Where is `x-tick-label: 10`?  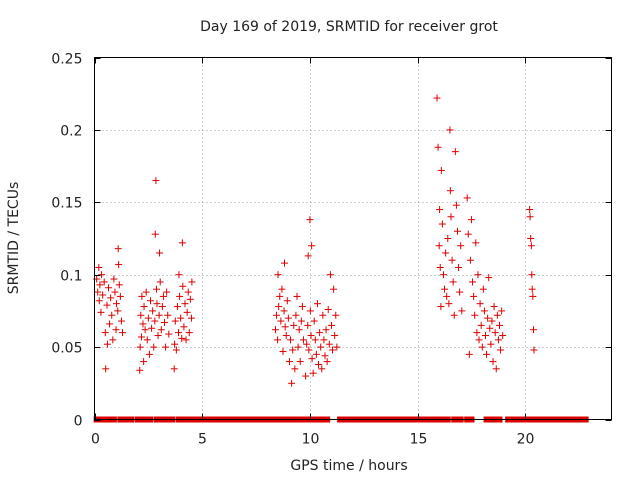
x-tick-label: 10 is located at coordinates (311, 440).